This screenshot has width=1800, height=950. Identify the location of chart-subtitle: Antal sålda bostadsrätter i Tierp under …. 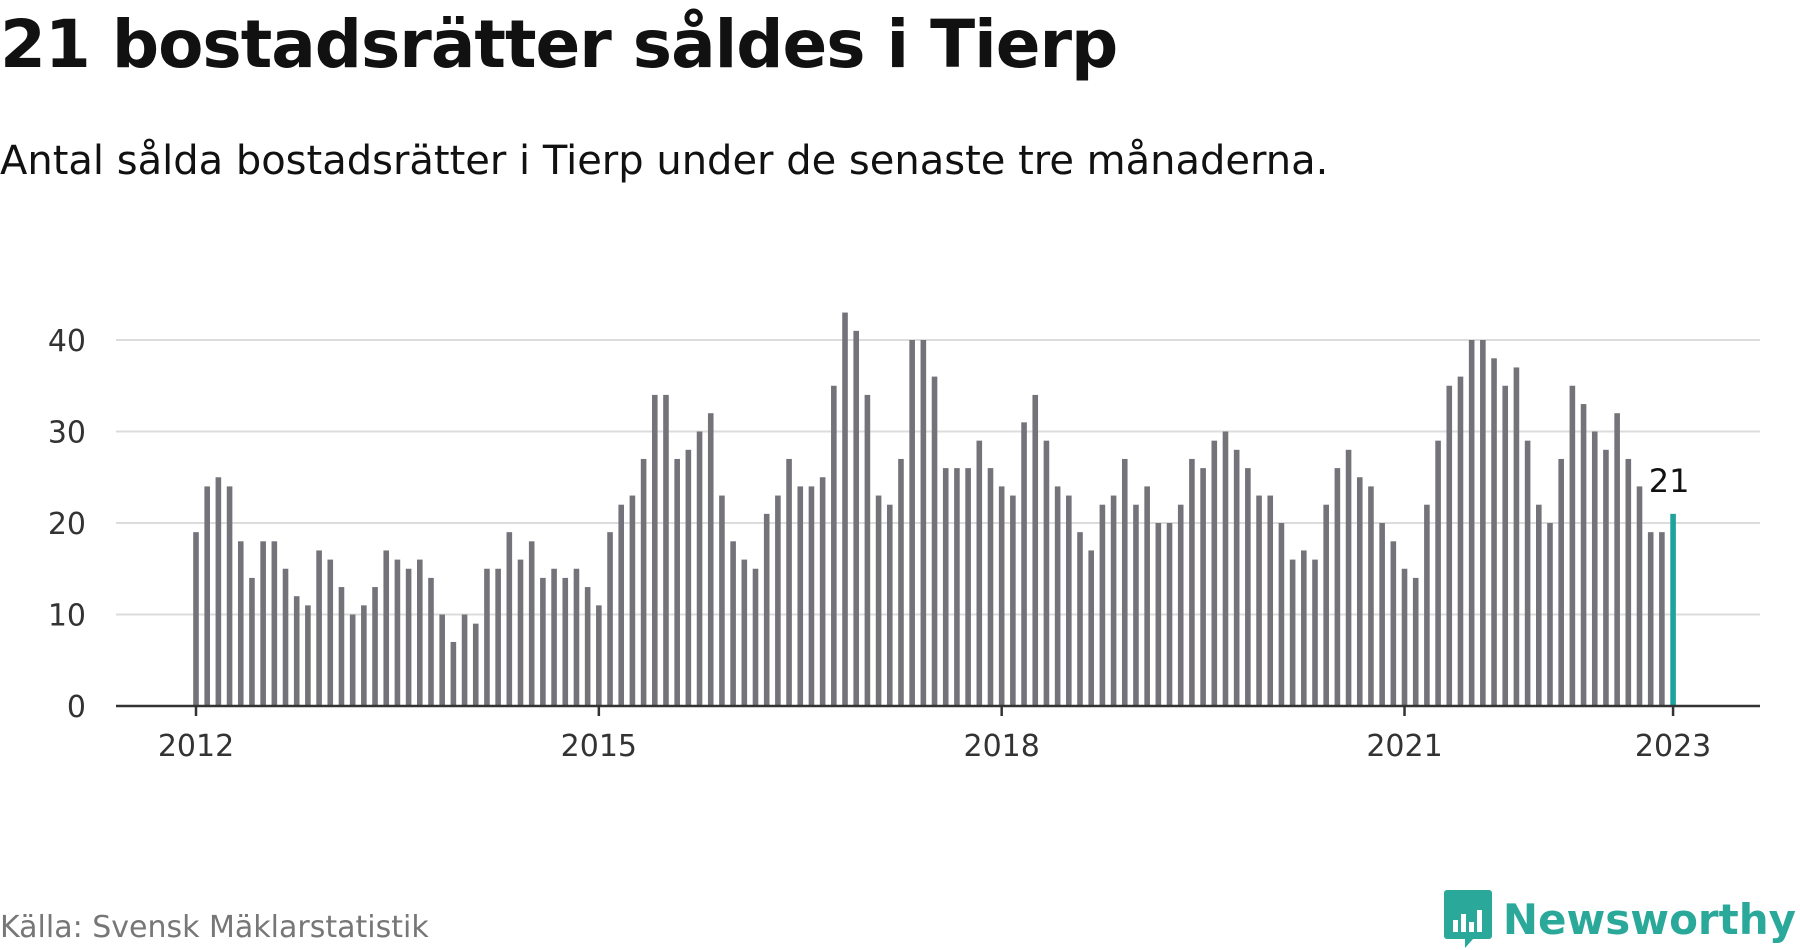
(664, 161).